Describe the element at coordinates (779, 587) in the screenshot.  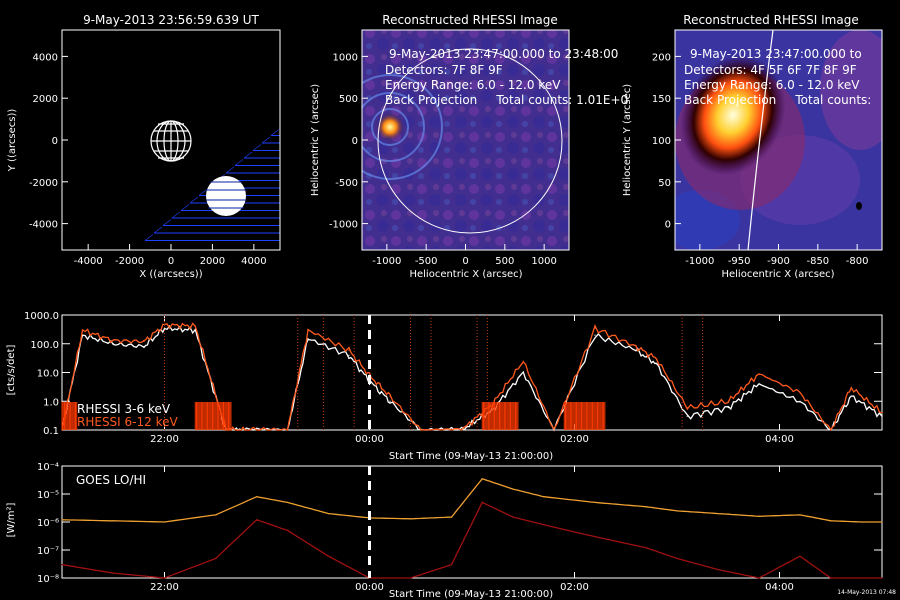
I see `goes-xtick-label: 04:00` at that location.